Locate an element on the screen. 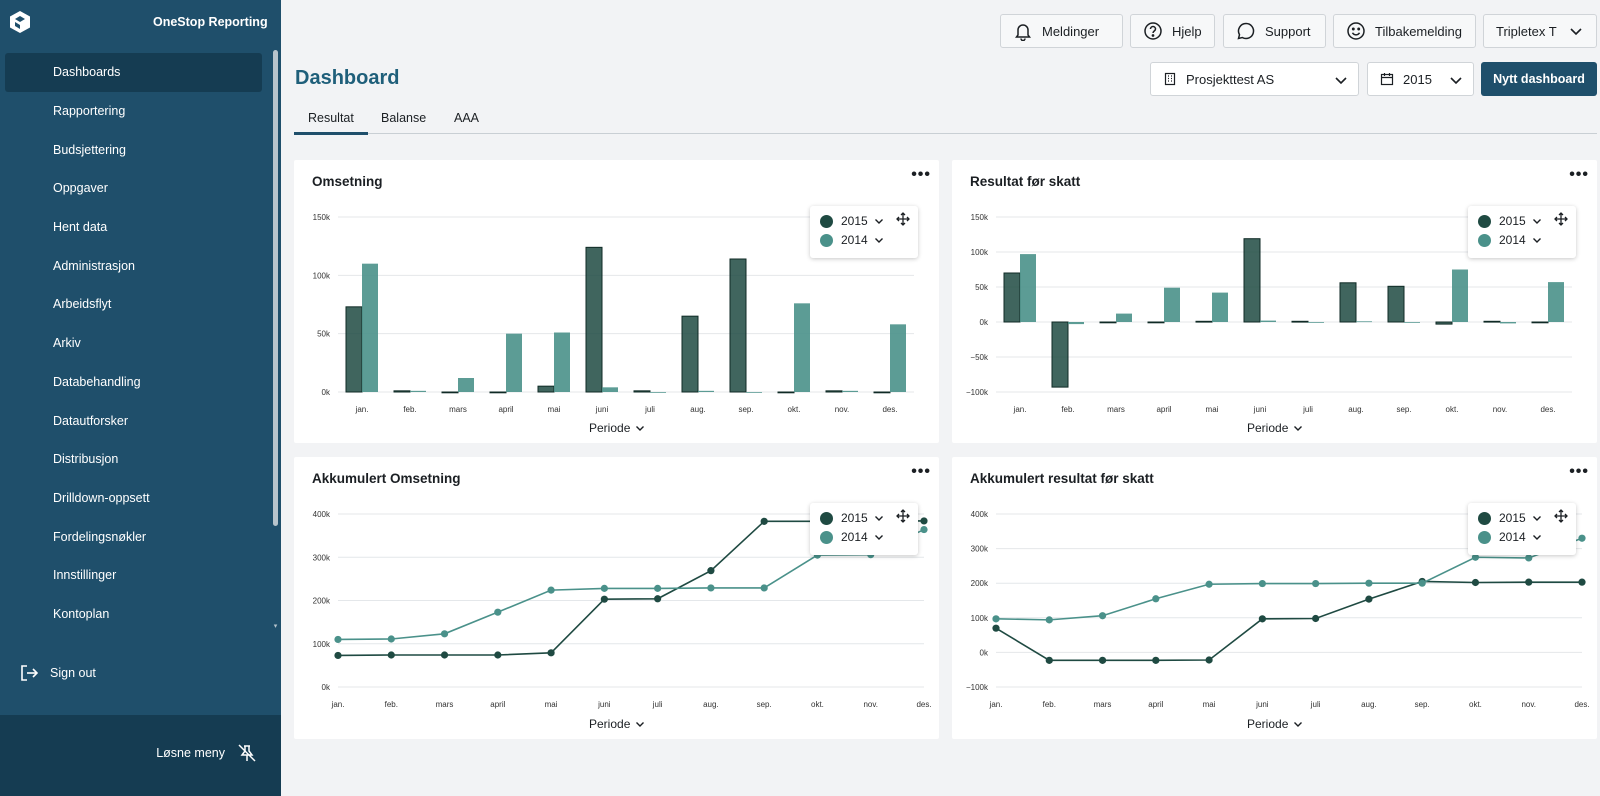 The image size is (1600, 796). help-label: Hjelp is located at coordinates (1187, 31).